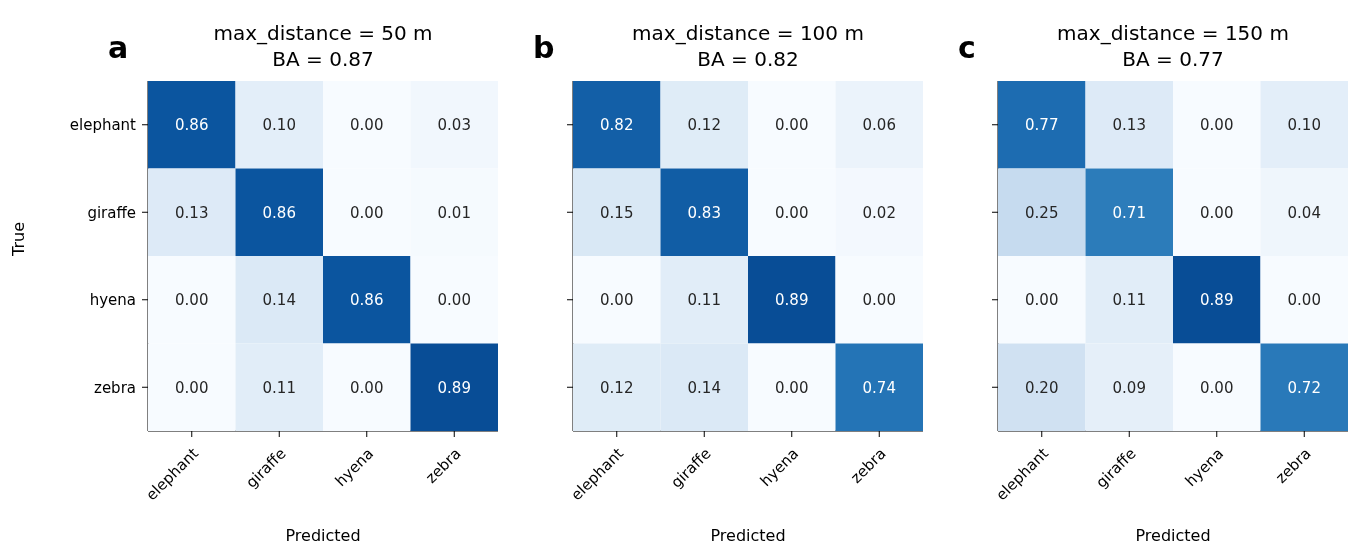 The image size is (1354, 552). Describe the element at coordinates (115, 387) in the screenshot. I see `y-tick-label: zebra` at that location.